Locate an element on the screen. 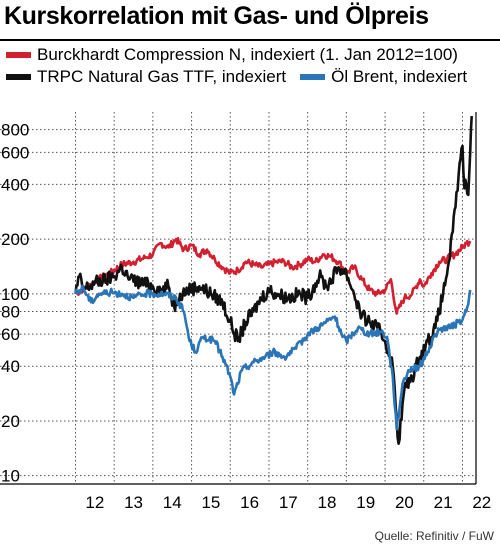  x-tick-label: 17 is located at coordinates (288, 502).